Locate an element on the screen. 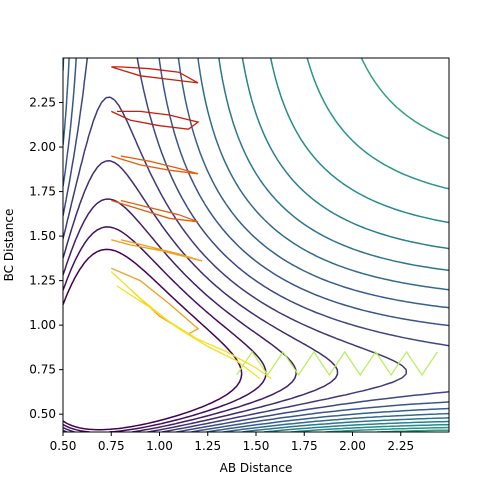 The height and width of the screenshot is (486, 500). y-tick-label: 0.75 is located at coordinates (42, 370).